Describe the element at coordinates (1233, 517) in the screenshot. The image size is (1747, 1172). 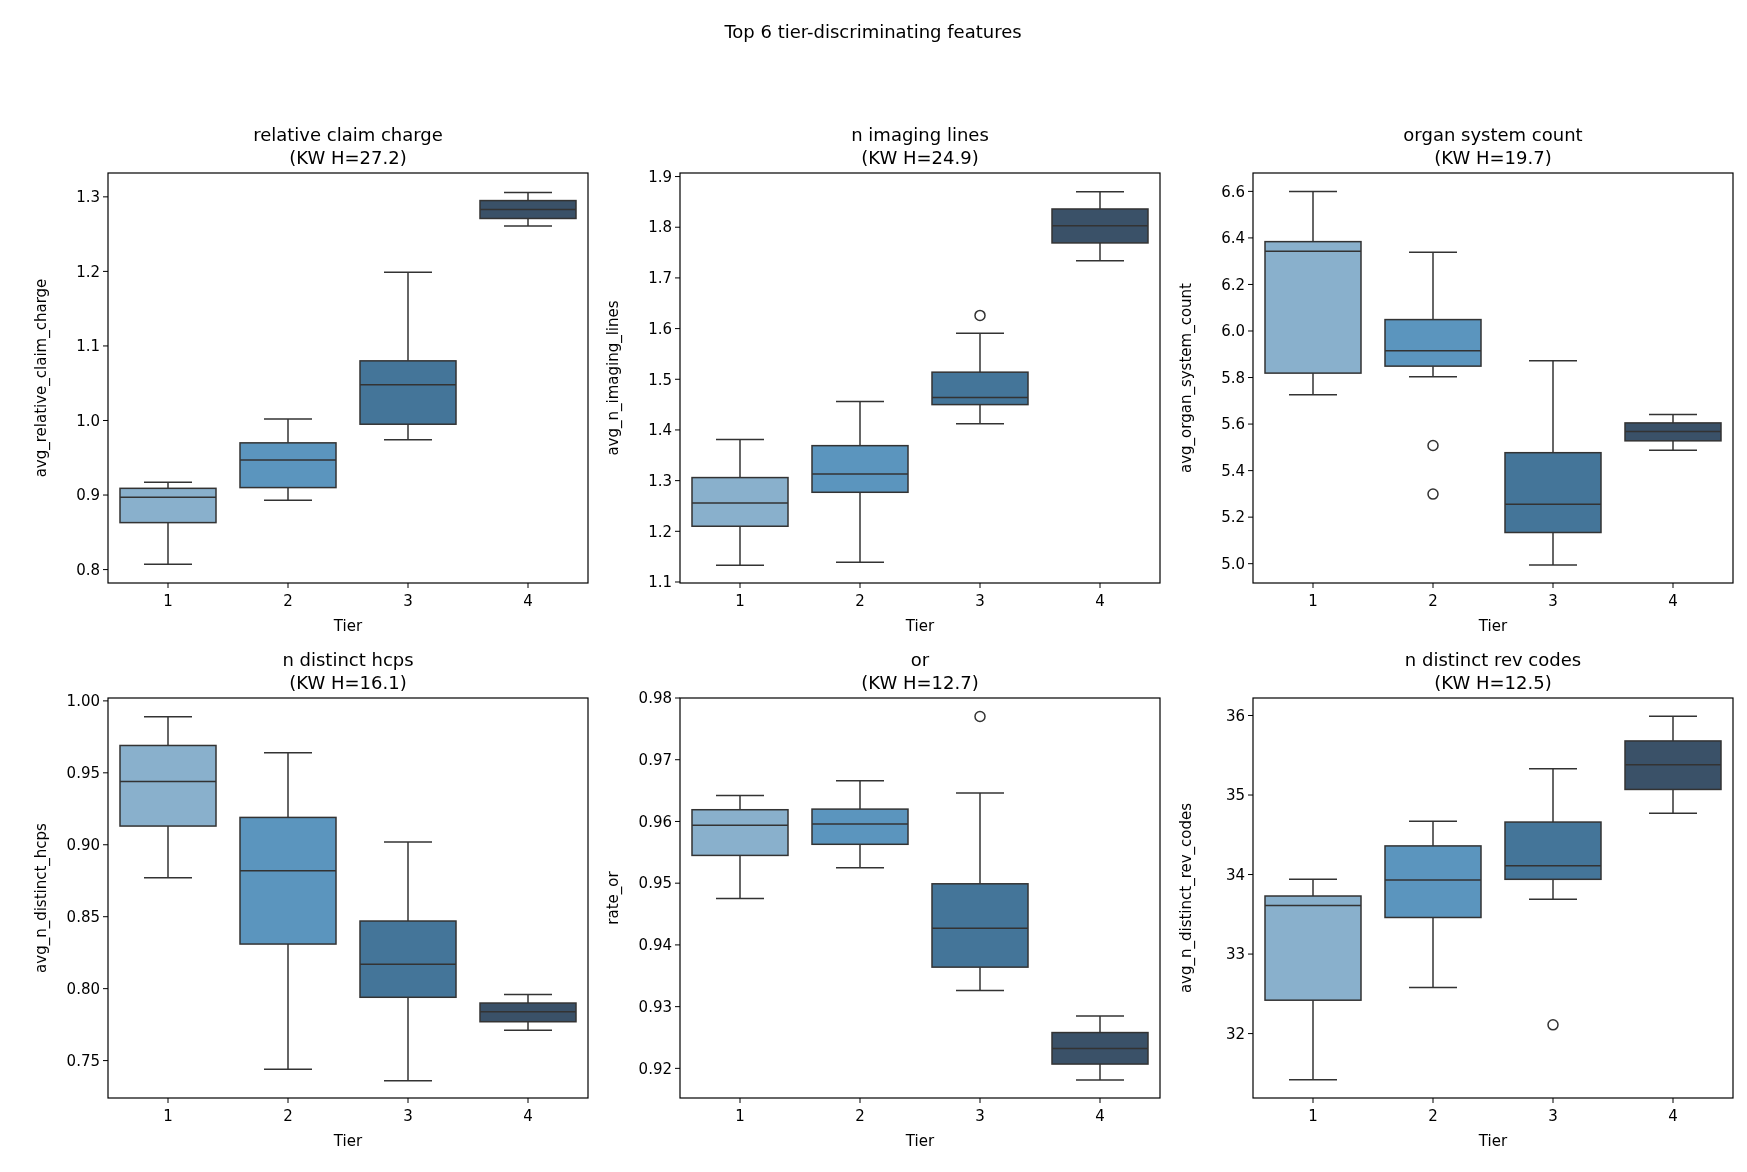
I see `y-tick-label: 5.2` at that location.